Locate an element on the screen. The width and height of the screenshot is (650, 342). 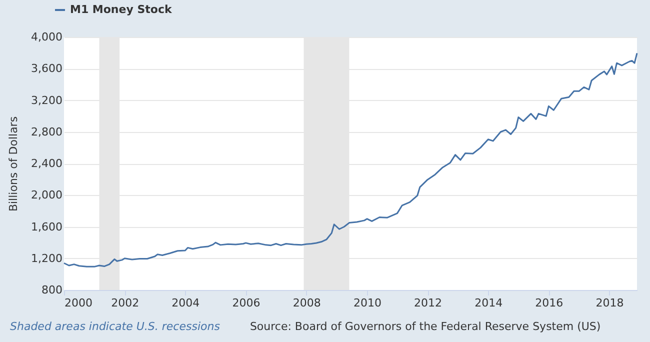
x-tick-label: 2012 is located at coordinates (428, 303).